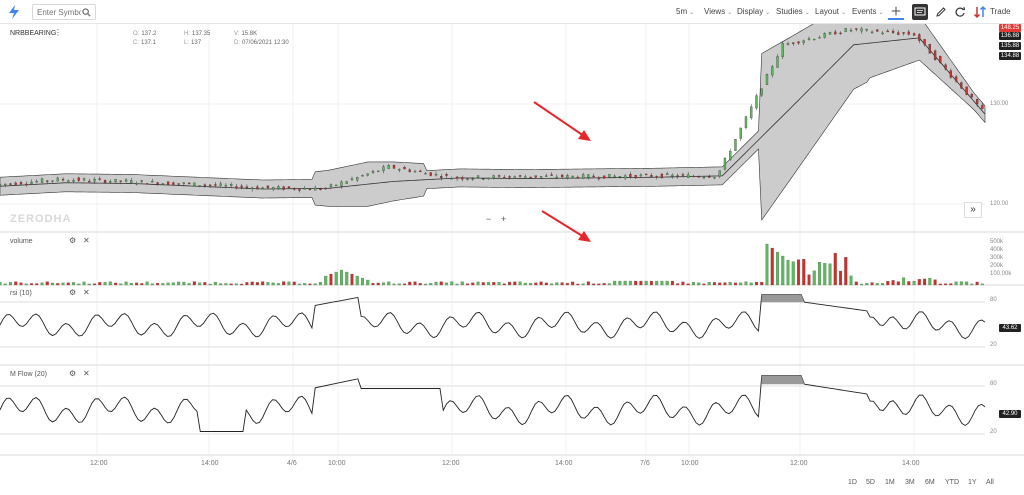 The width and height of the screenshot is (1024, 495). Describe the element at coordinates (910, 482) in the screenshot. I see `range-3m-button: 3M` at that location.